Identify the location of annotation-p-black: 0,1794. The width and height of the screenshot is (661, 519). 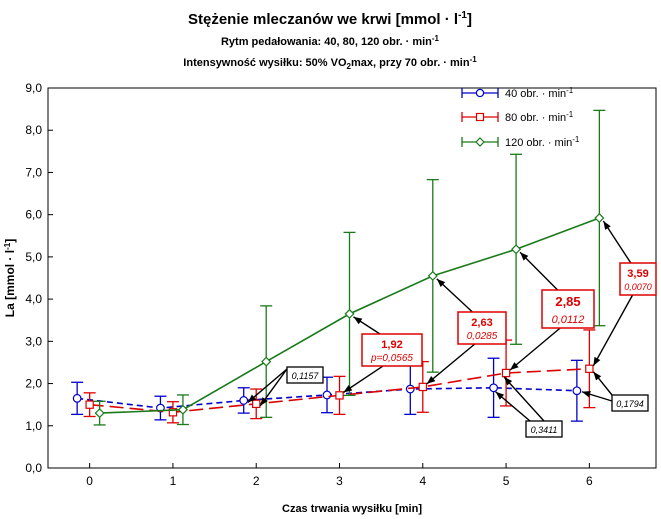
(630, 404).